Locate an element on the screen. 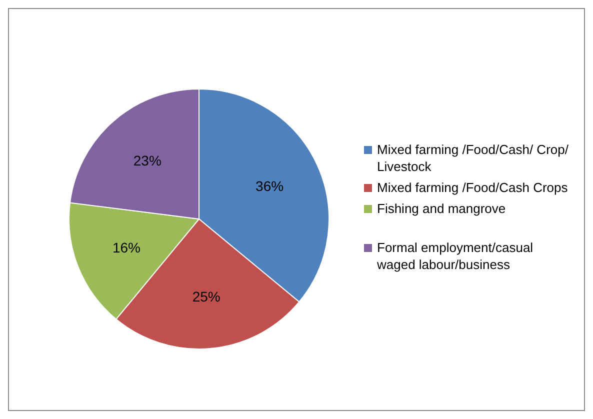 The image size is (593, 419). legend-label: Mixed farming /Food/Cash Crops is located at coordinates (472, 187).